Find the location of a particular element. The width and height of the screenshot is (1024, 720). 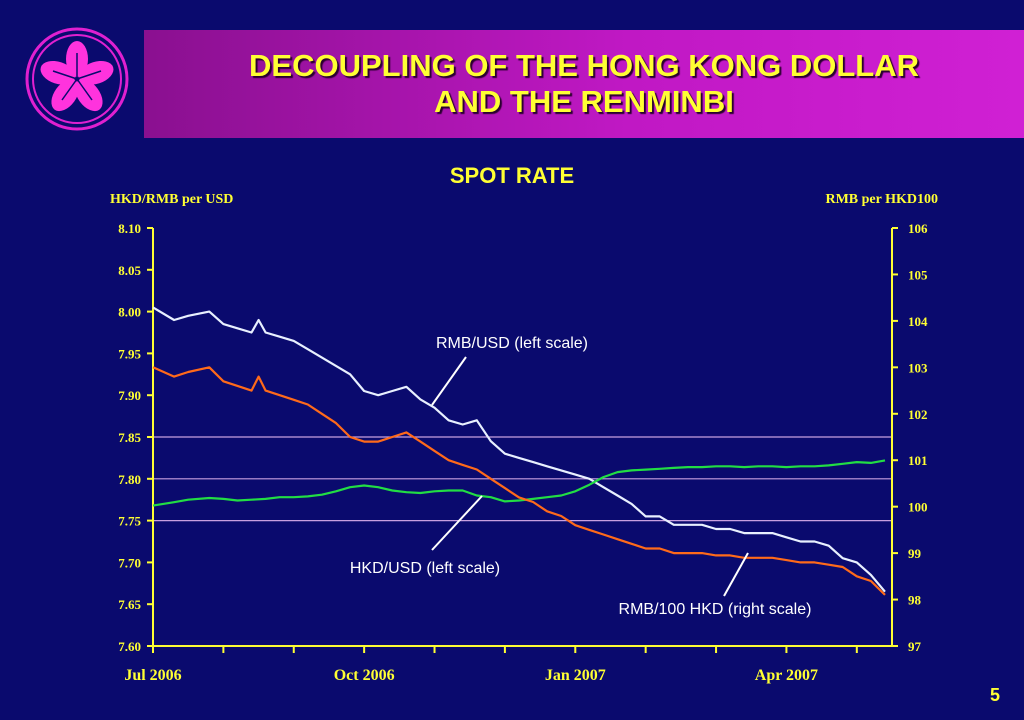

chart-title: SPOT RATE is located at coordinates (512, 175).